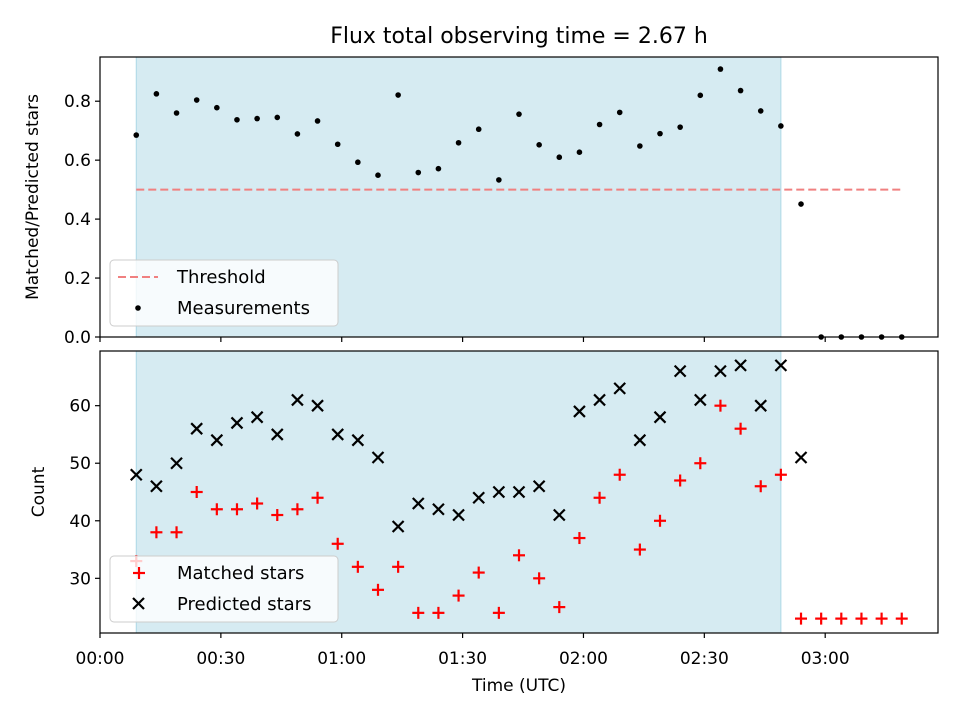 The image size is (960, 720). I want to click on x-tick-label: 01:30, so click(462, 659).